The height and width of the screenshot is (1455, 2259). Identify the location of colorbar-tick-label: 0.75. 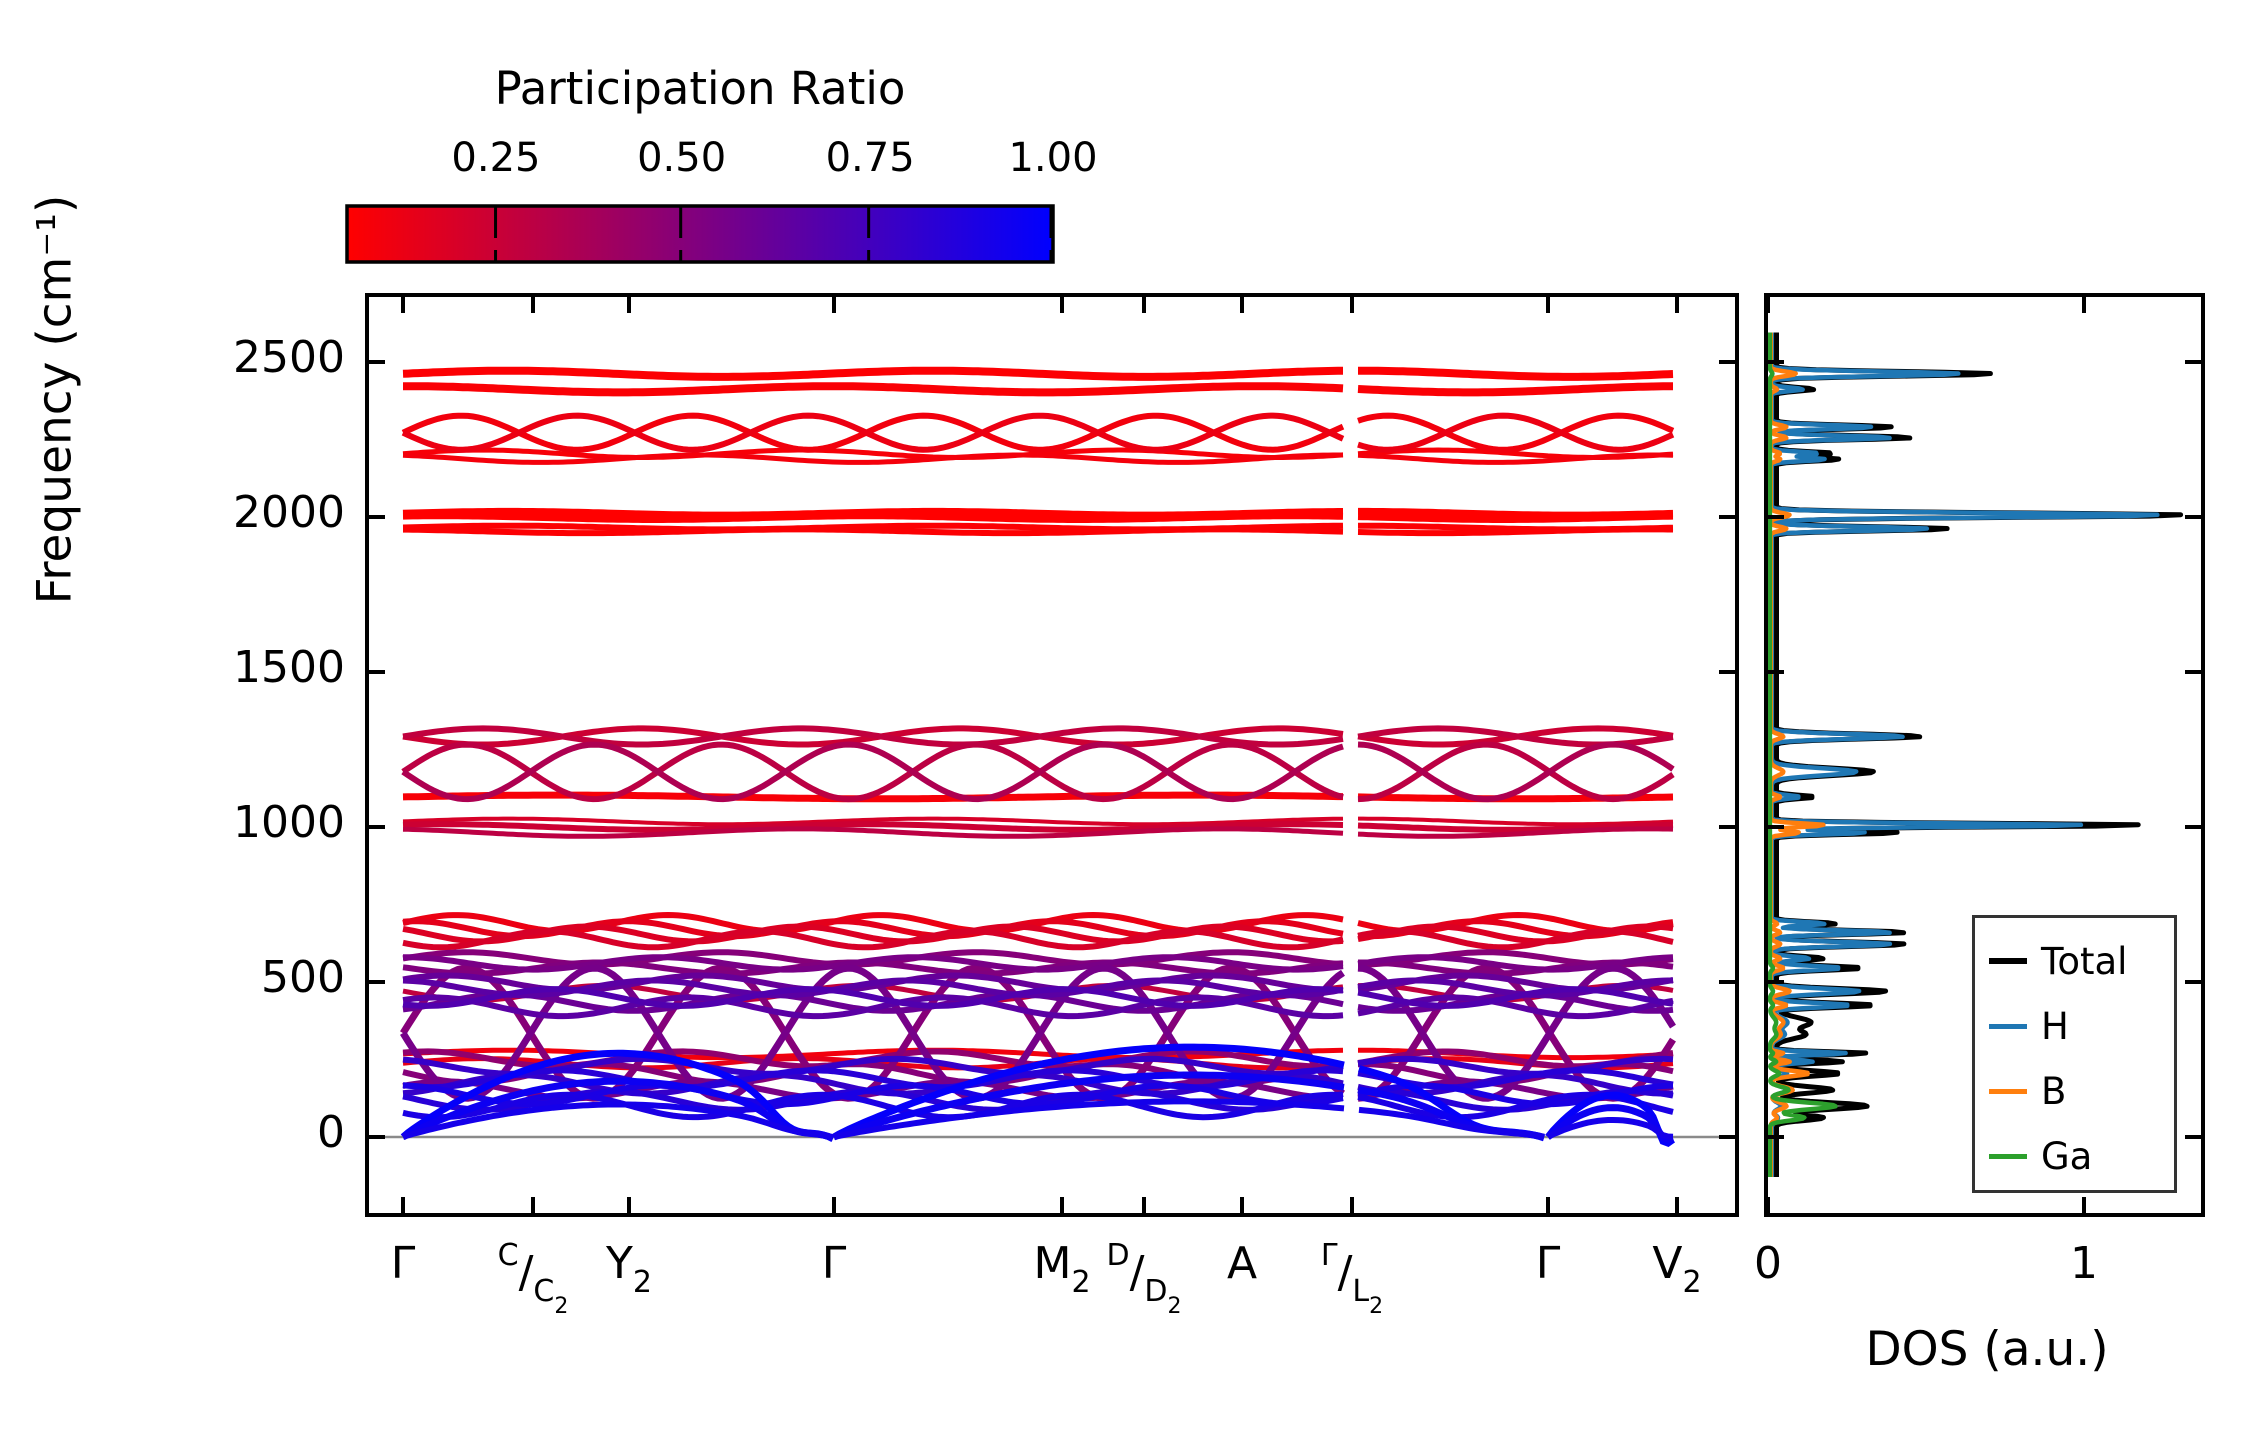
(870, 158).